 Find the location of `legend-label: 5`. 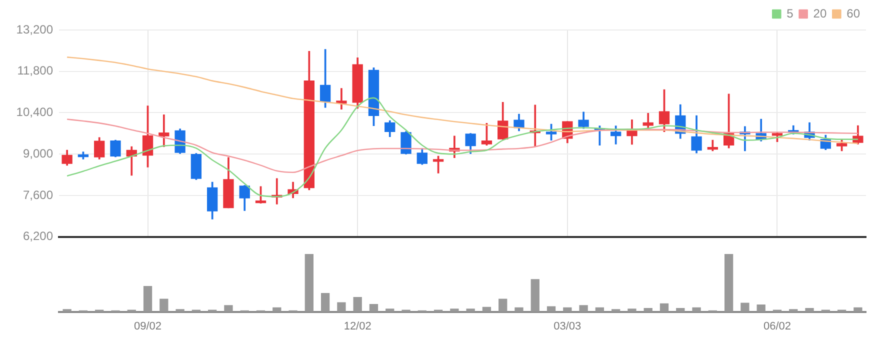

legend-label: 5 is located at coordinates (790, 13).